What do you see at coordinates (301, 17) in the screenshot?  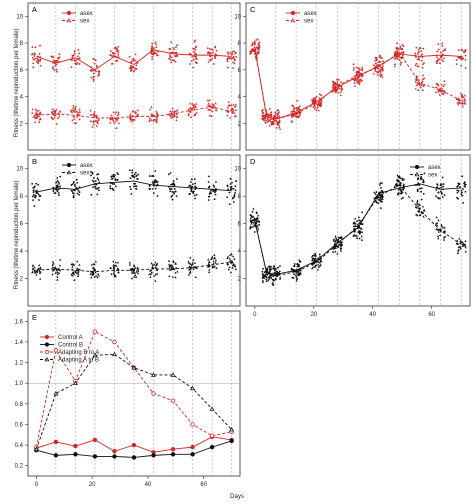 I see `legend: asex sex` at bounding box center [301, 17].